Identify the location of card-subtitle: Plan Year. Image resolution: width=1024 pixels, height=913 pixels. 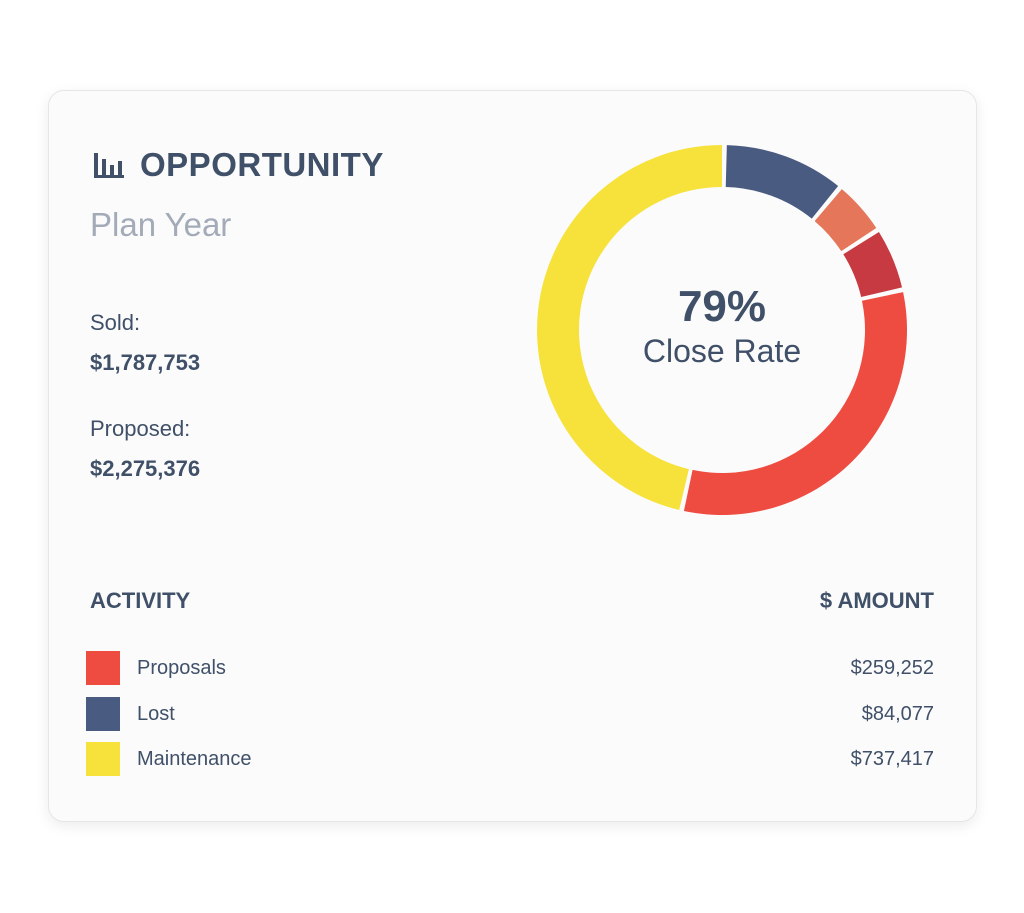
(161, 224).